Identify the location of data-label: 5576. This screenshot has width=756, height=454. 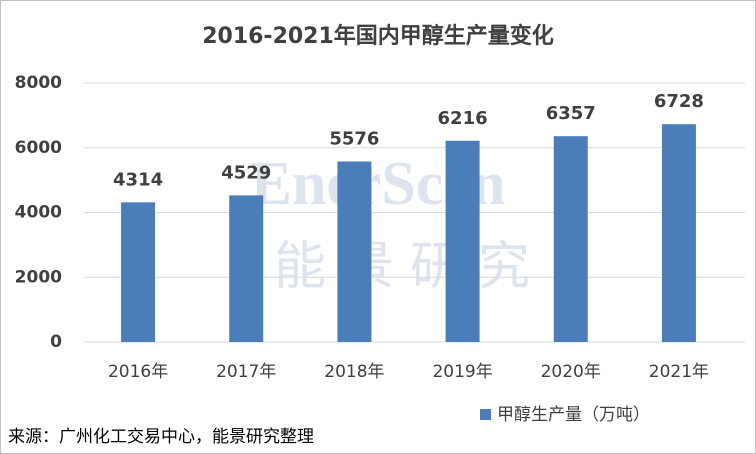
(354, 138).